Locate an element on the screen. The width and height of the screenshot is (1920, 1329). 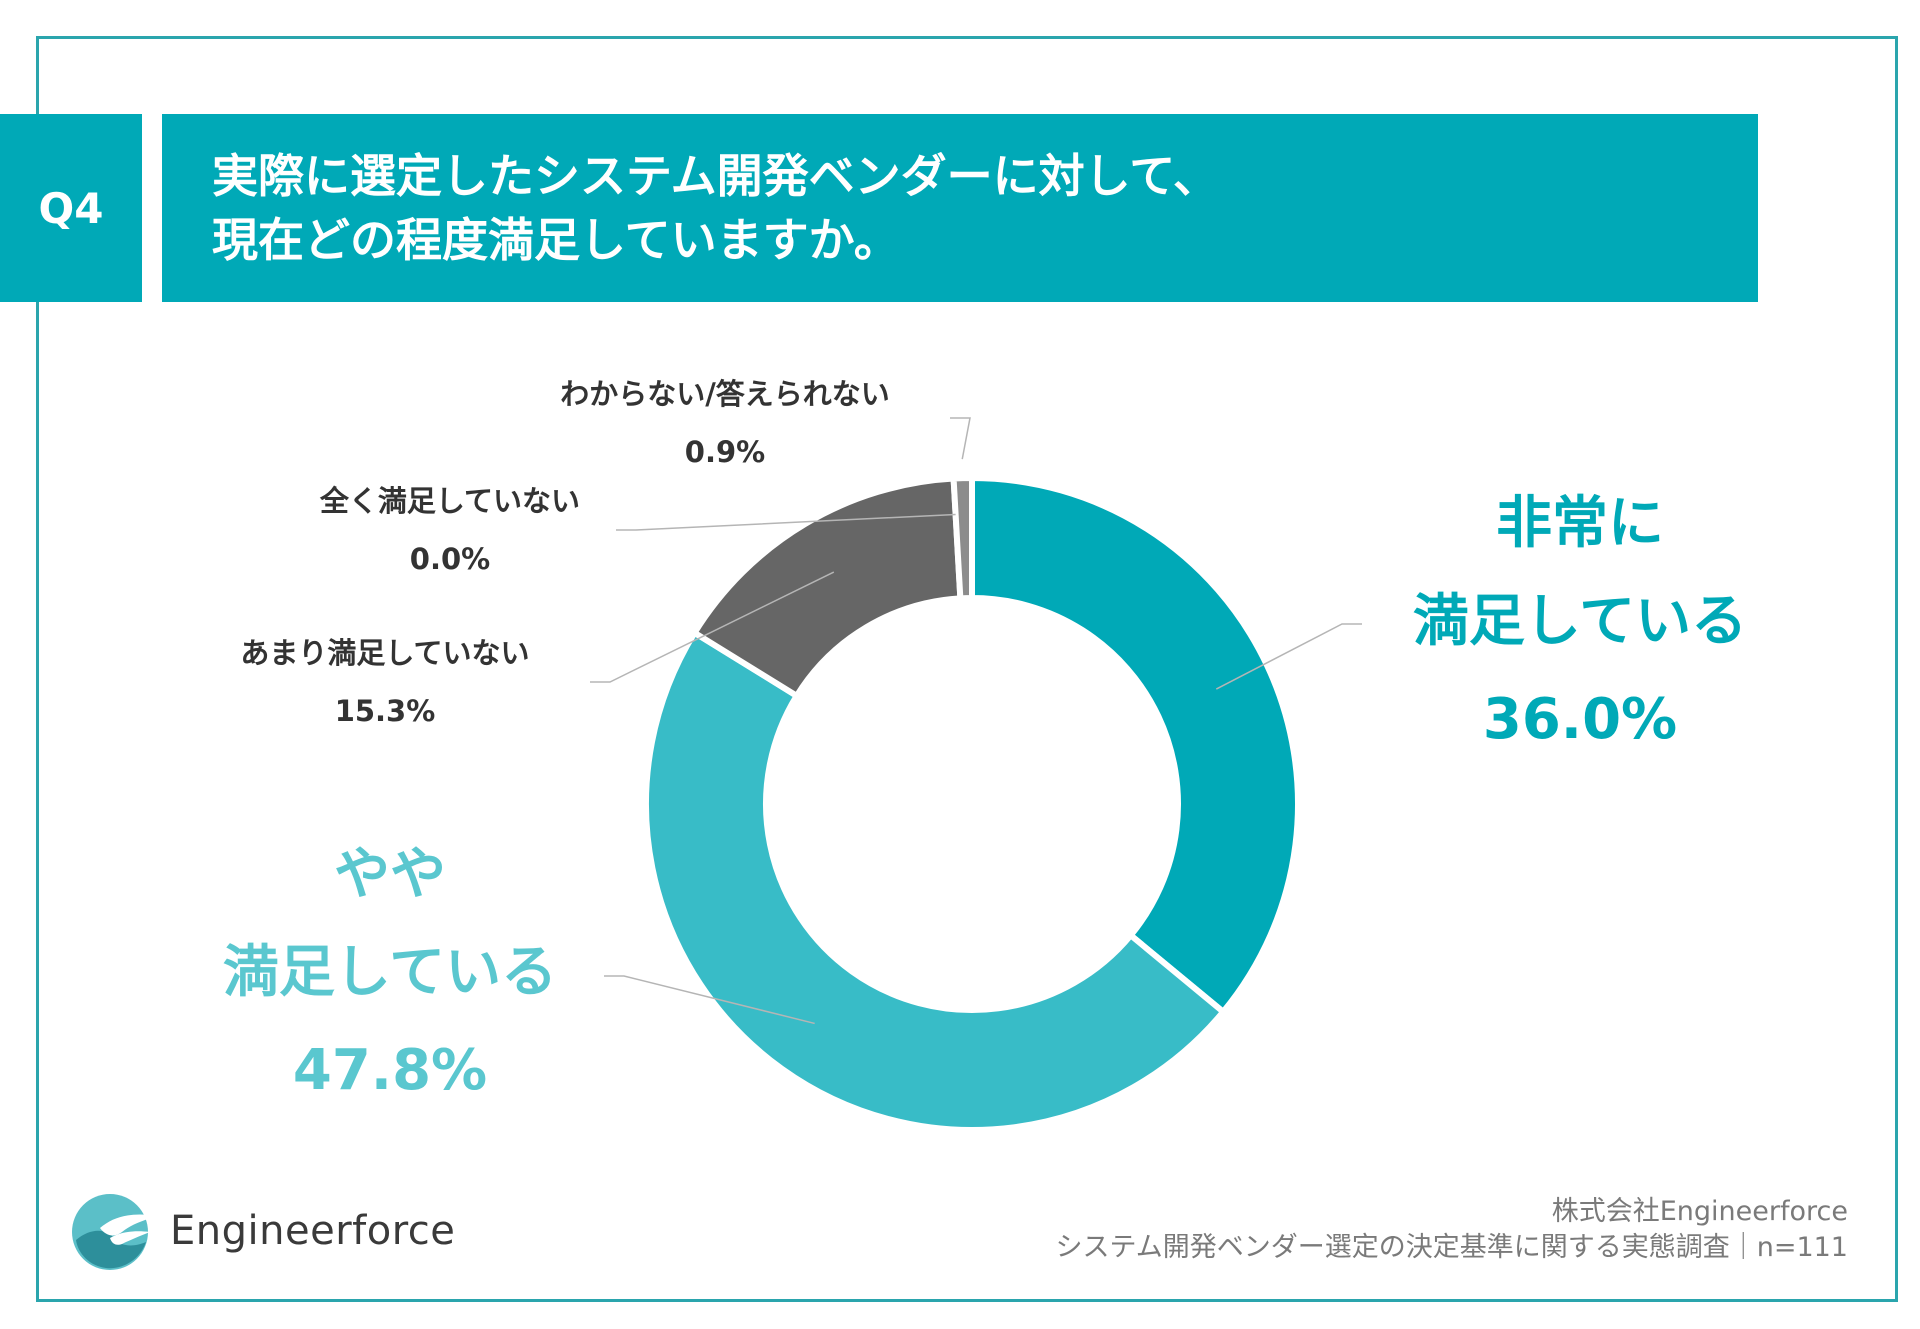
slice-dont-know is located at coordinates (962, 538).